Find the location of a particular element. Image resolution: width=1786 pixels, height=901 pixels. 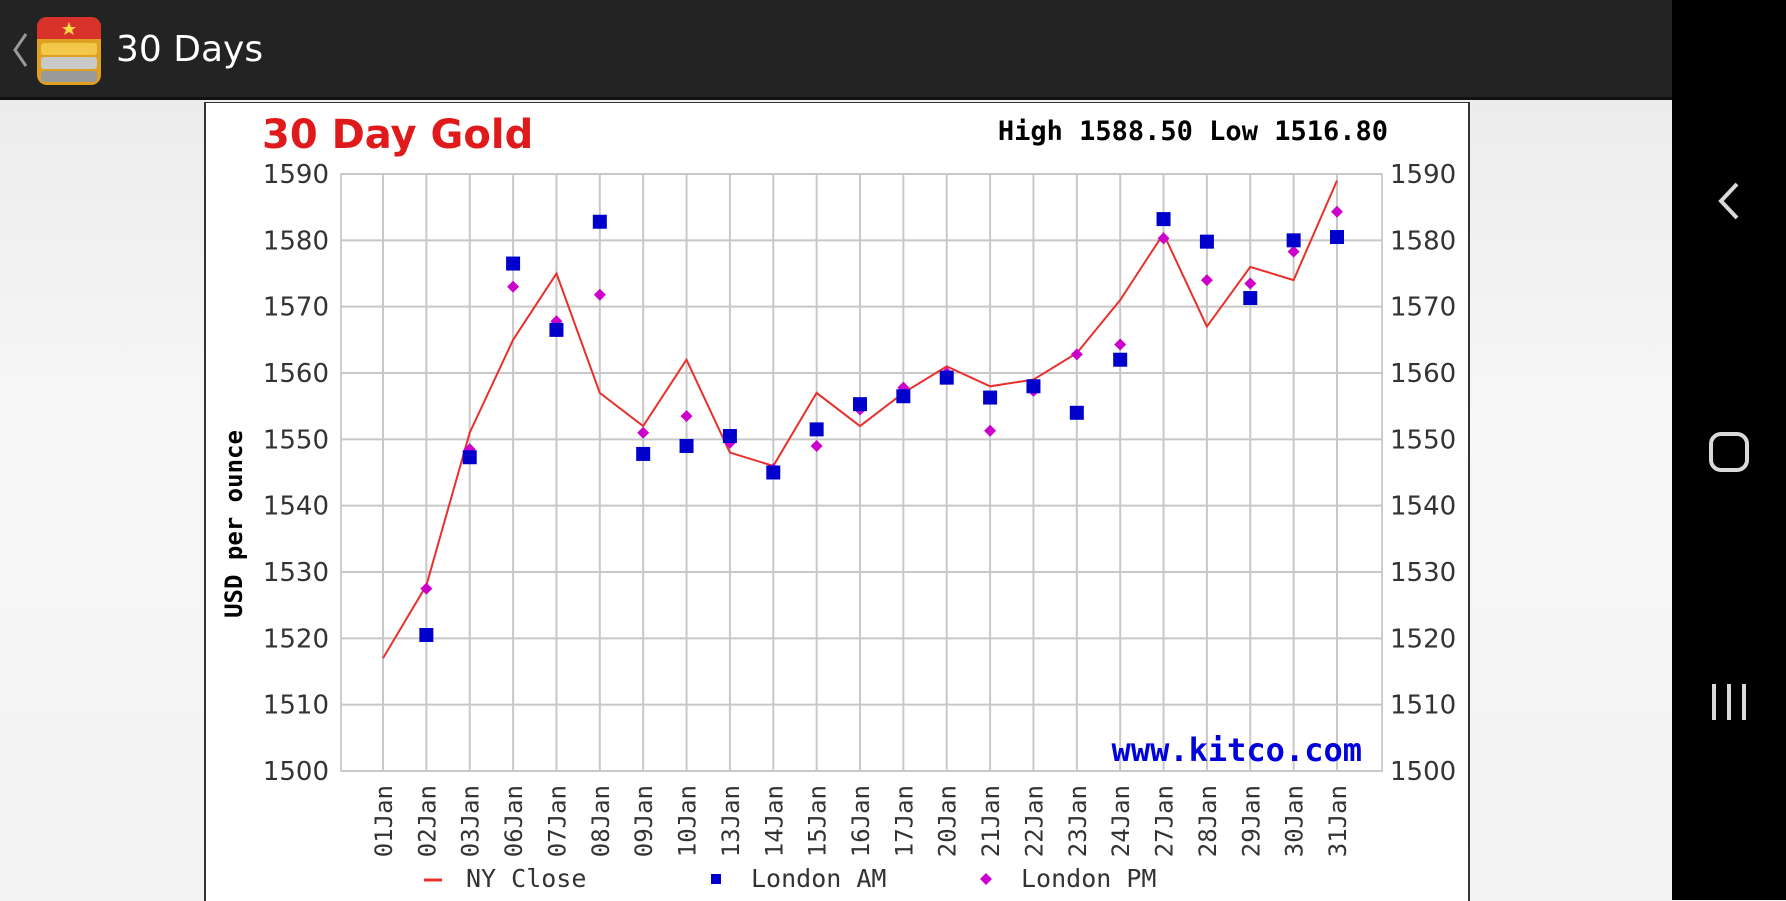

y-axis-right: 1500 1510 1520 1530 1540 1550 1560 1570 1580 1590 is located at coordinates (1423, 473).